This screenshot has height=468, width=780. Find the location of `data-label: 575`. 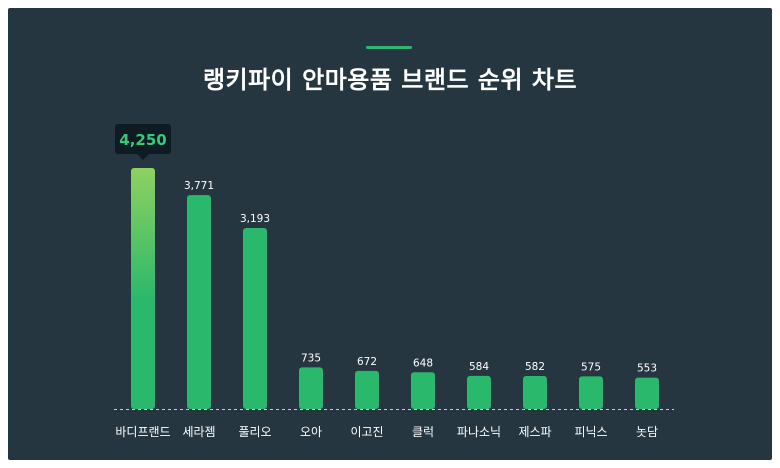

data-label: 575 is located at coordinates (591, 367).